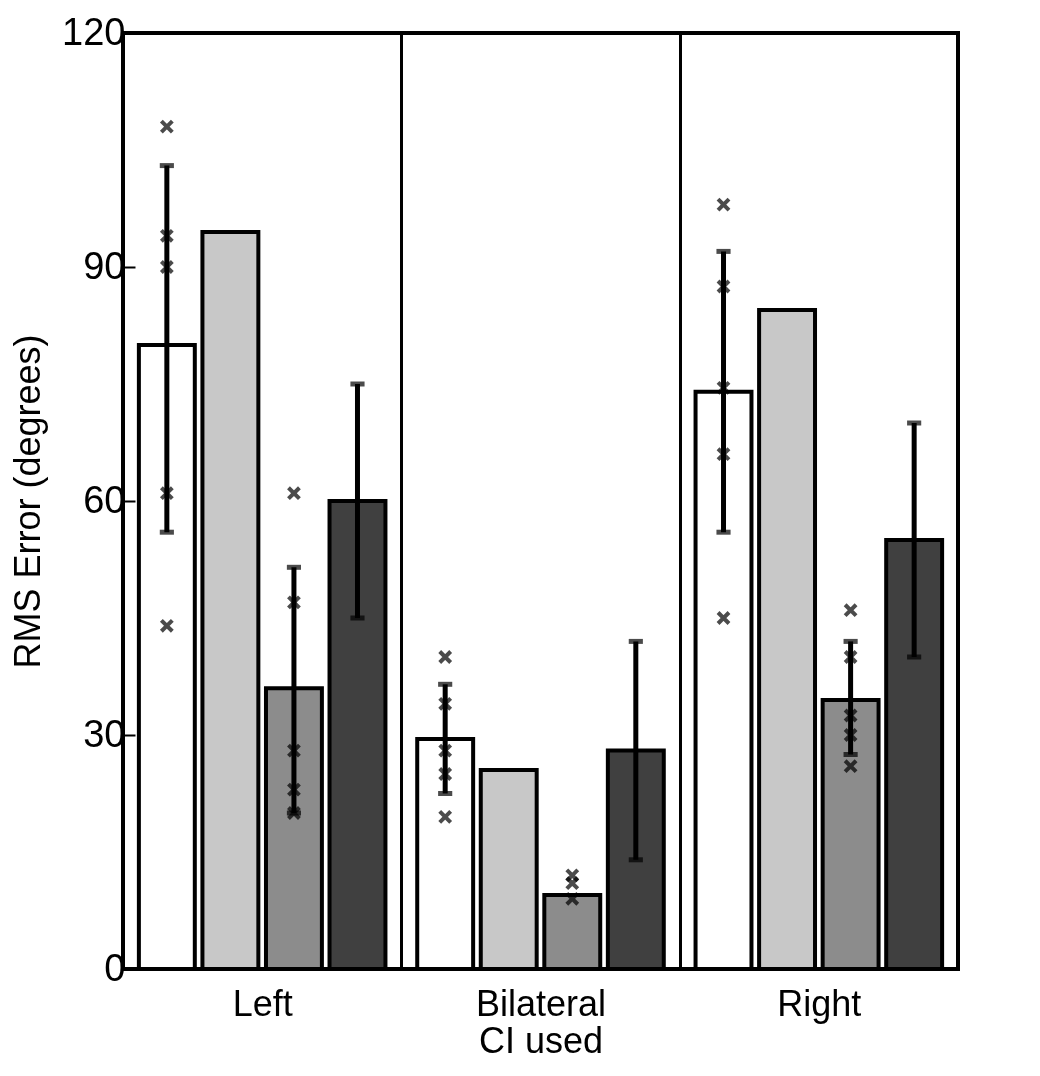 The height and width of the screenshot is (1076, 1040). What do you see at coordinates (28, 501) in the screenshot?
I see `y-axis-title: RMS Error (degrees)` at bounding box center [28, 501].